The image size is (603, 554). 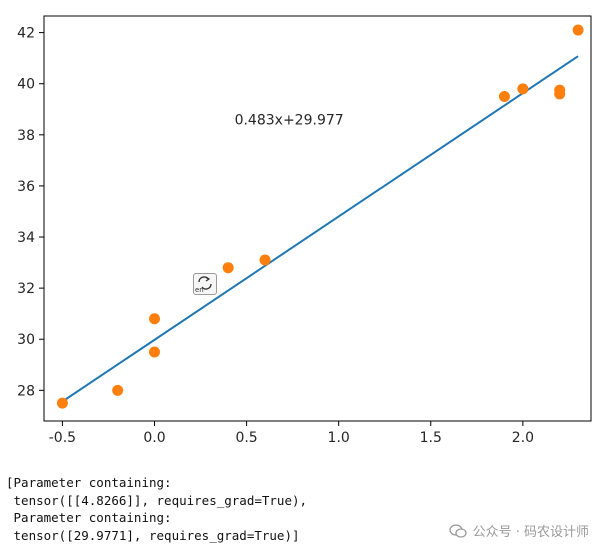 What do you see at coordinates (157, 500) in the screenshot?
I see `console-line: tensor([[4.8266]], requires_grad=True),` at bounding box center [157, 500].